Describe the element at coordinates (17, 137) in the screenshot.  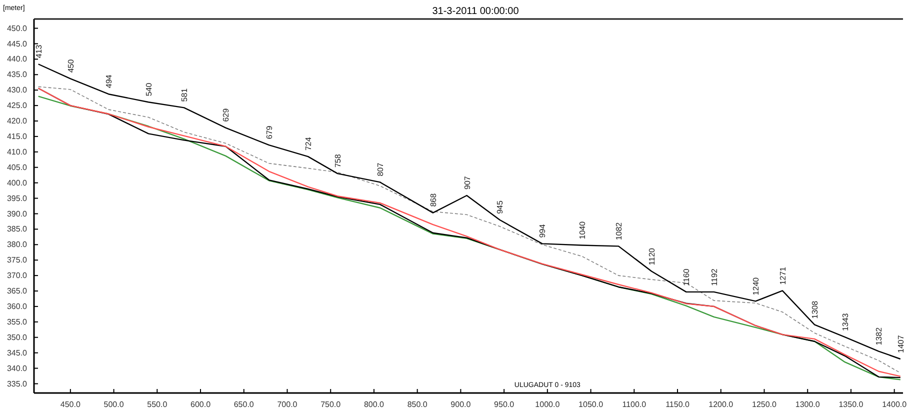
I see `y-tick-label: 415.0` at that location.